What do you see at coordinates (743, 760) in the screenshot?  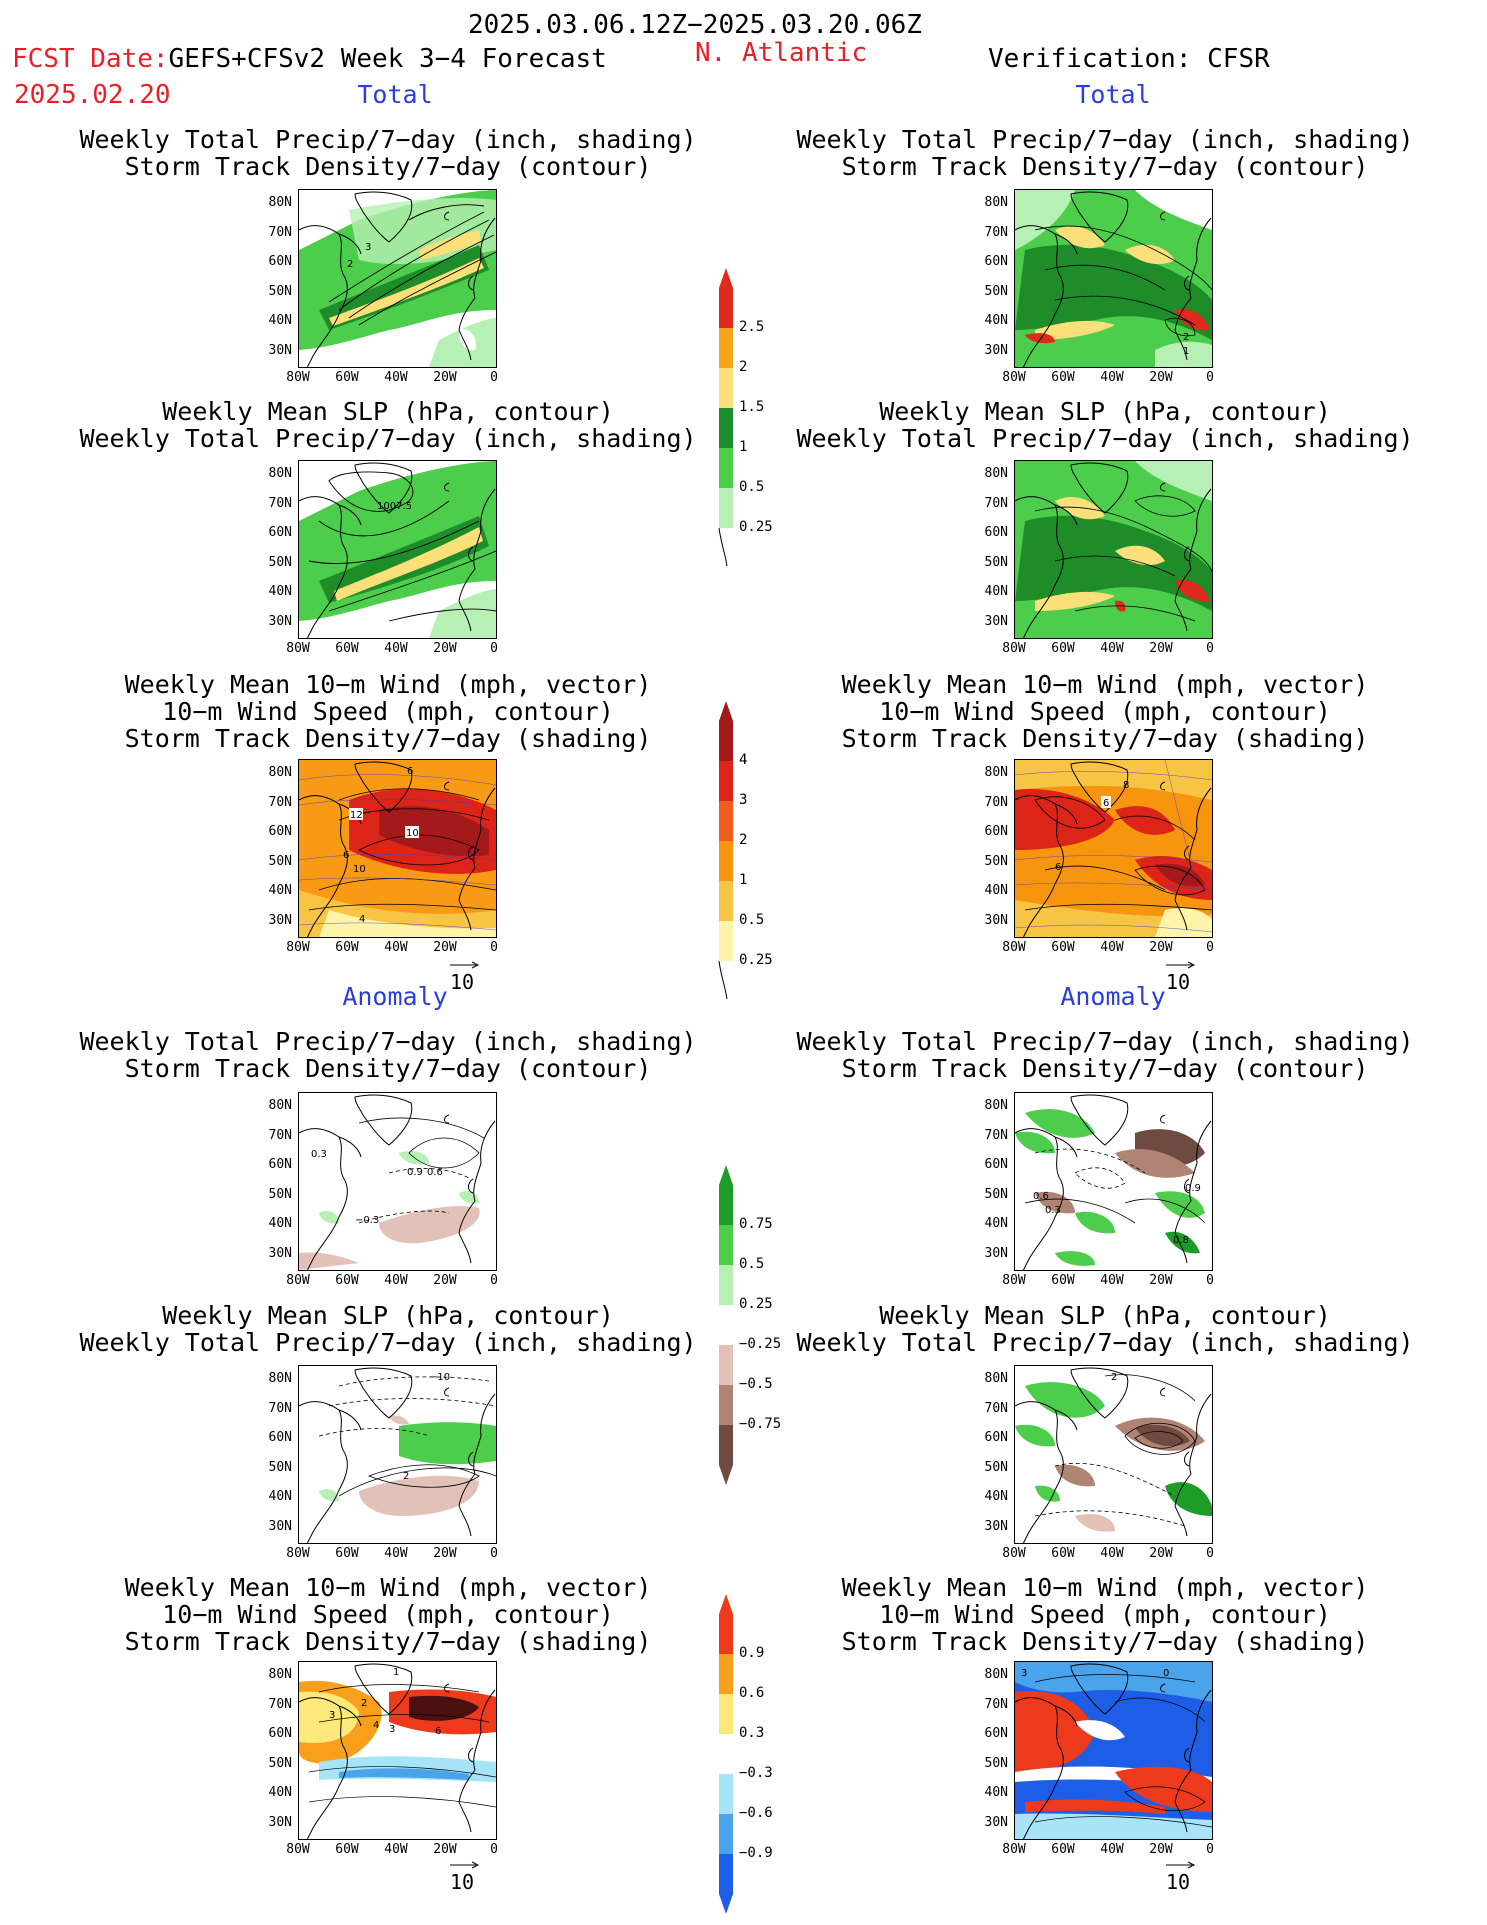 I see `colorbar-label: 4` at bounding box center [743, 760].